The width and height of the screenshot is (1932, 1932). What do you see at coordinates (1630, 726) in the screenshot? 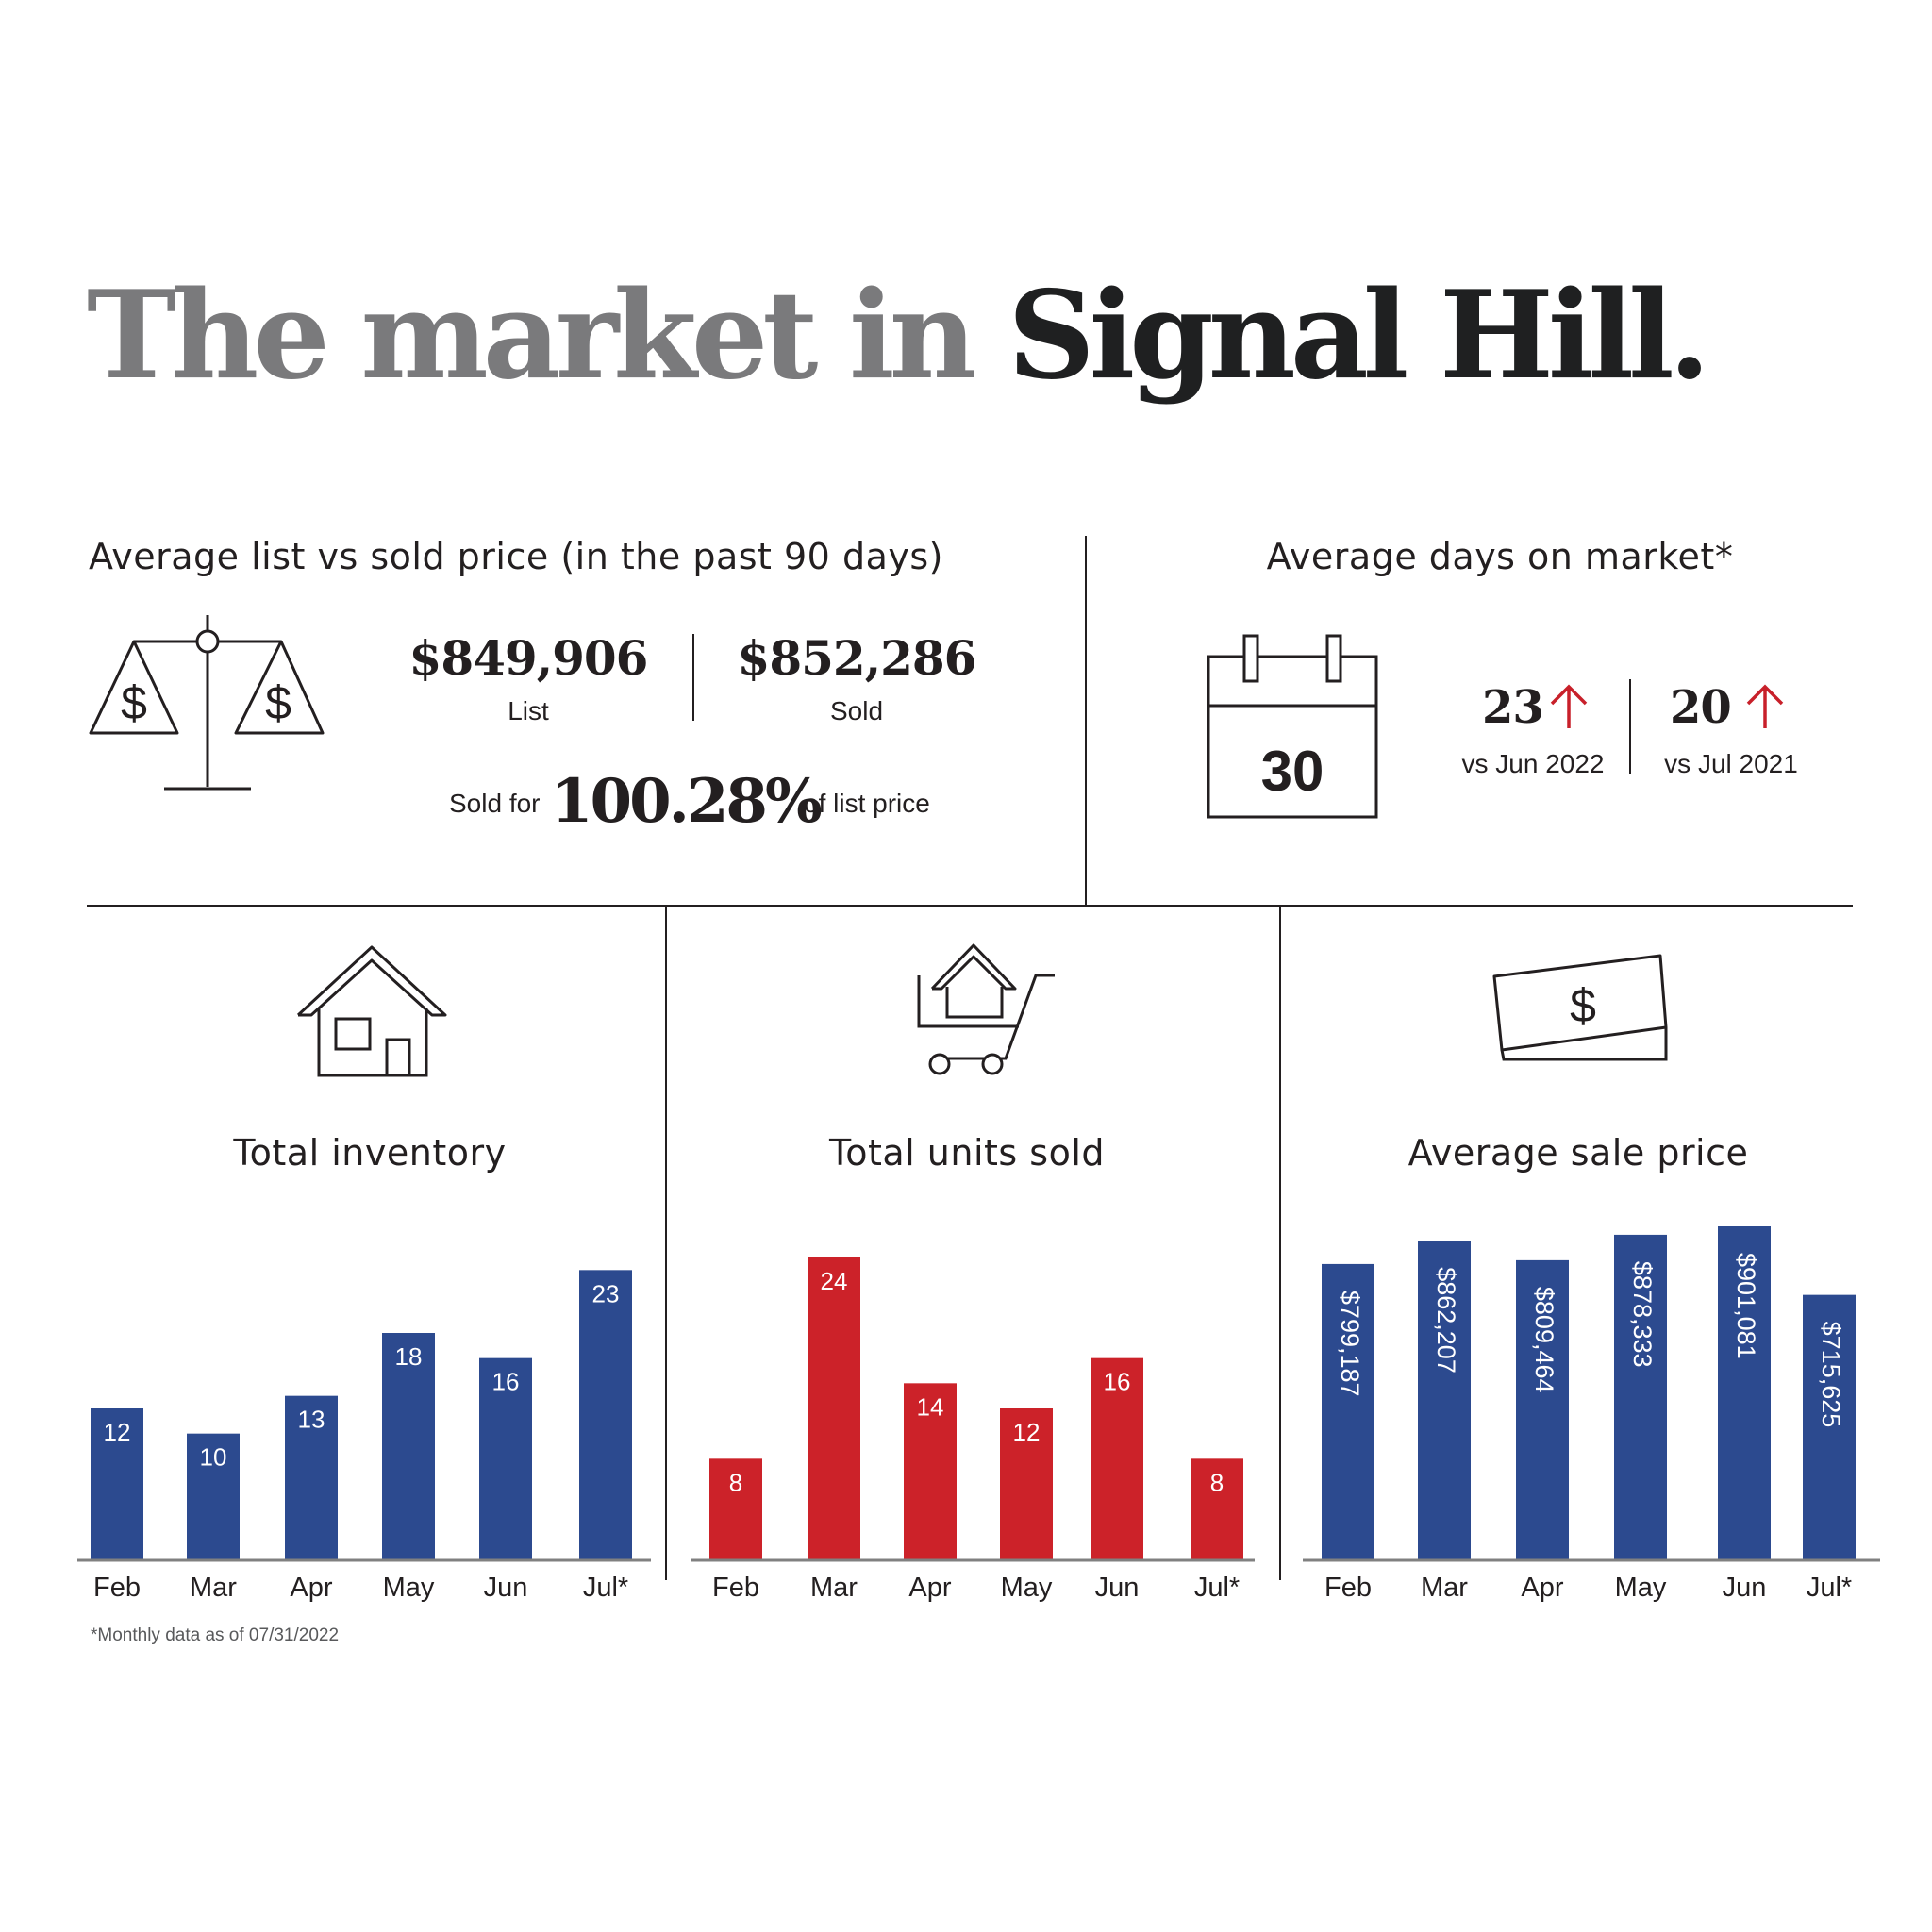
I see `comparison-divider` at bounding box center [1630, 726].